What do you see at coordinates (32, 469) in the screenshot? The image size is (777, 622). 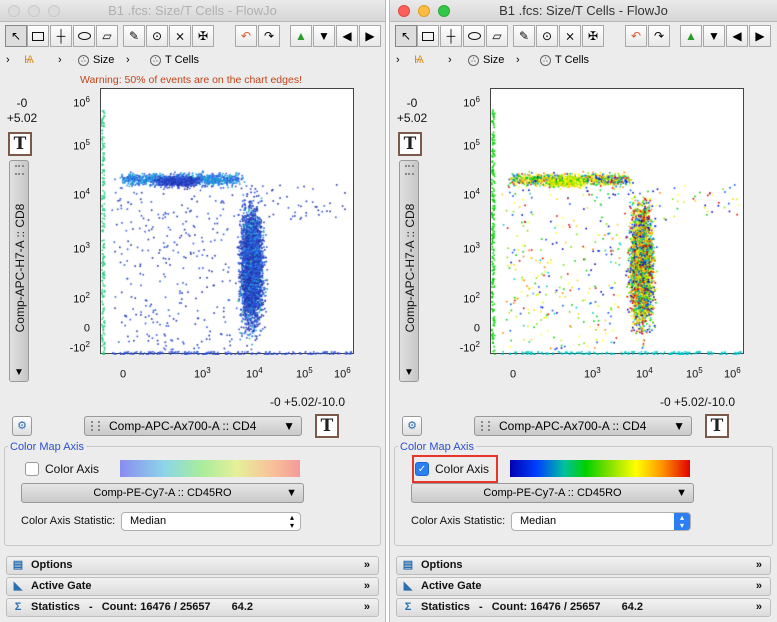 I see `color-axis-checkbox` at bounding box center [32, 469].